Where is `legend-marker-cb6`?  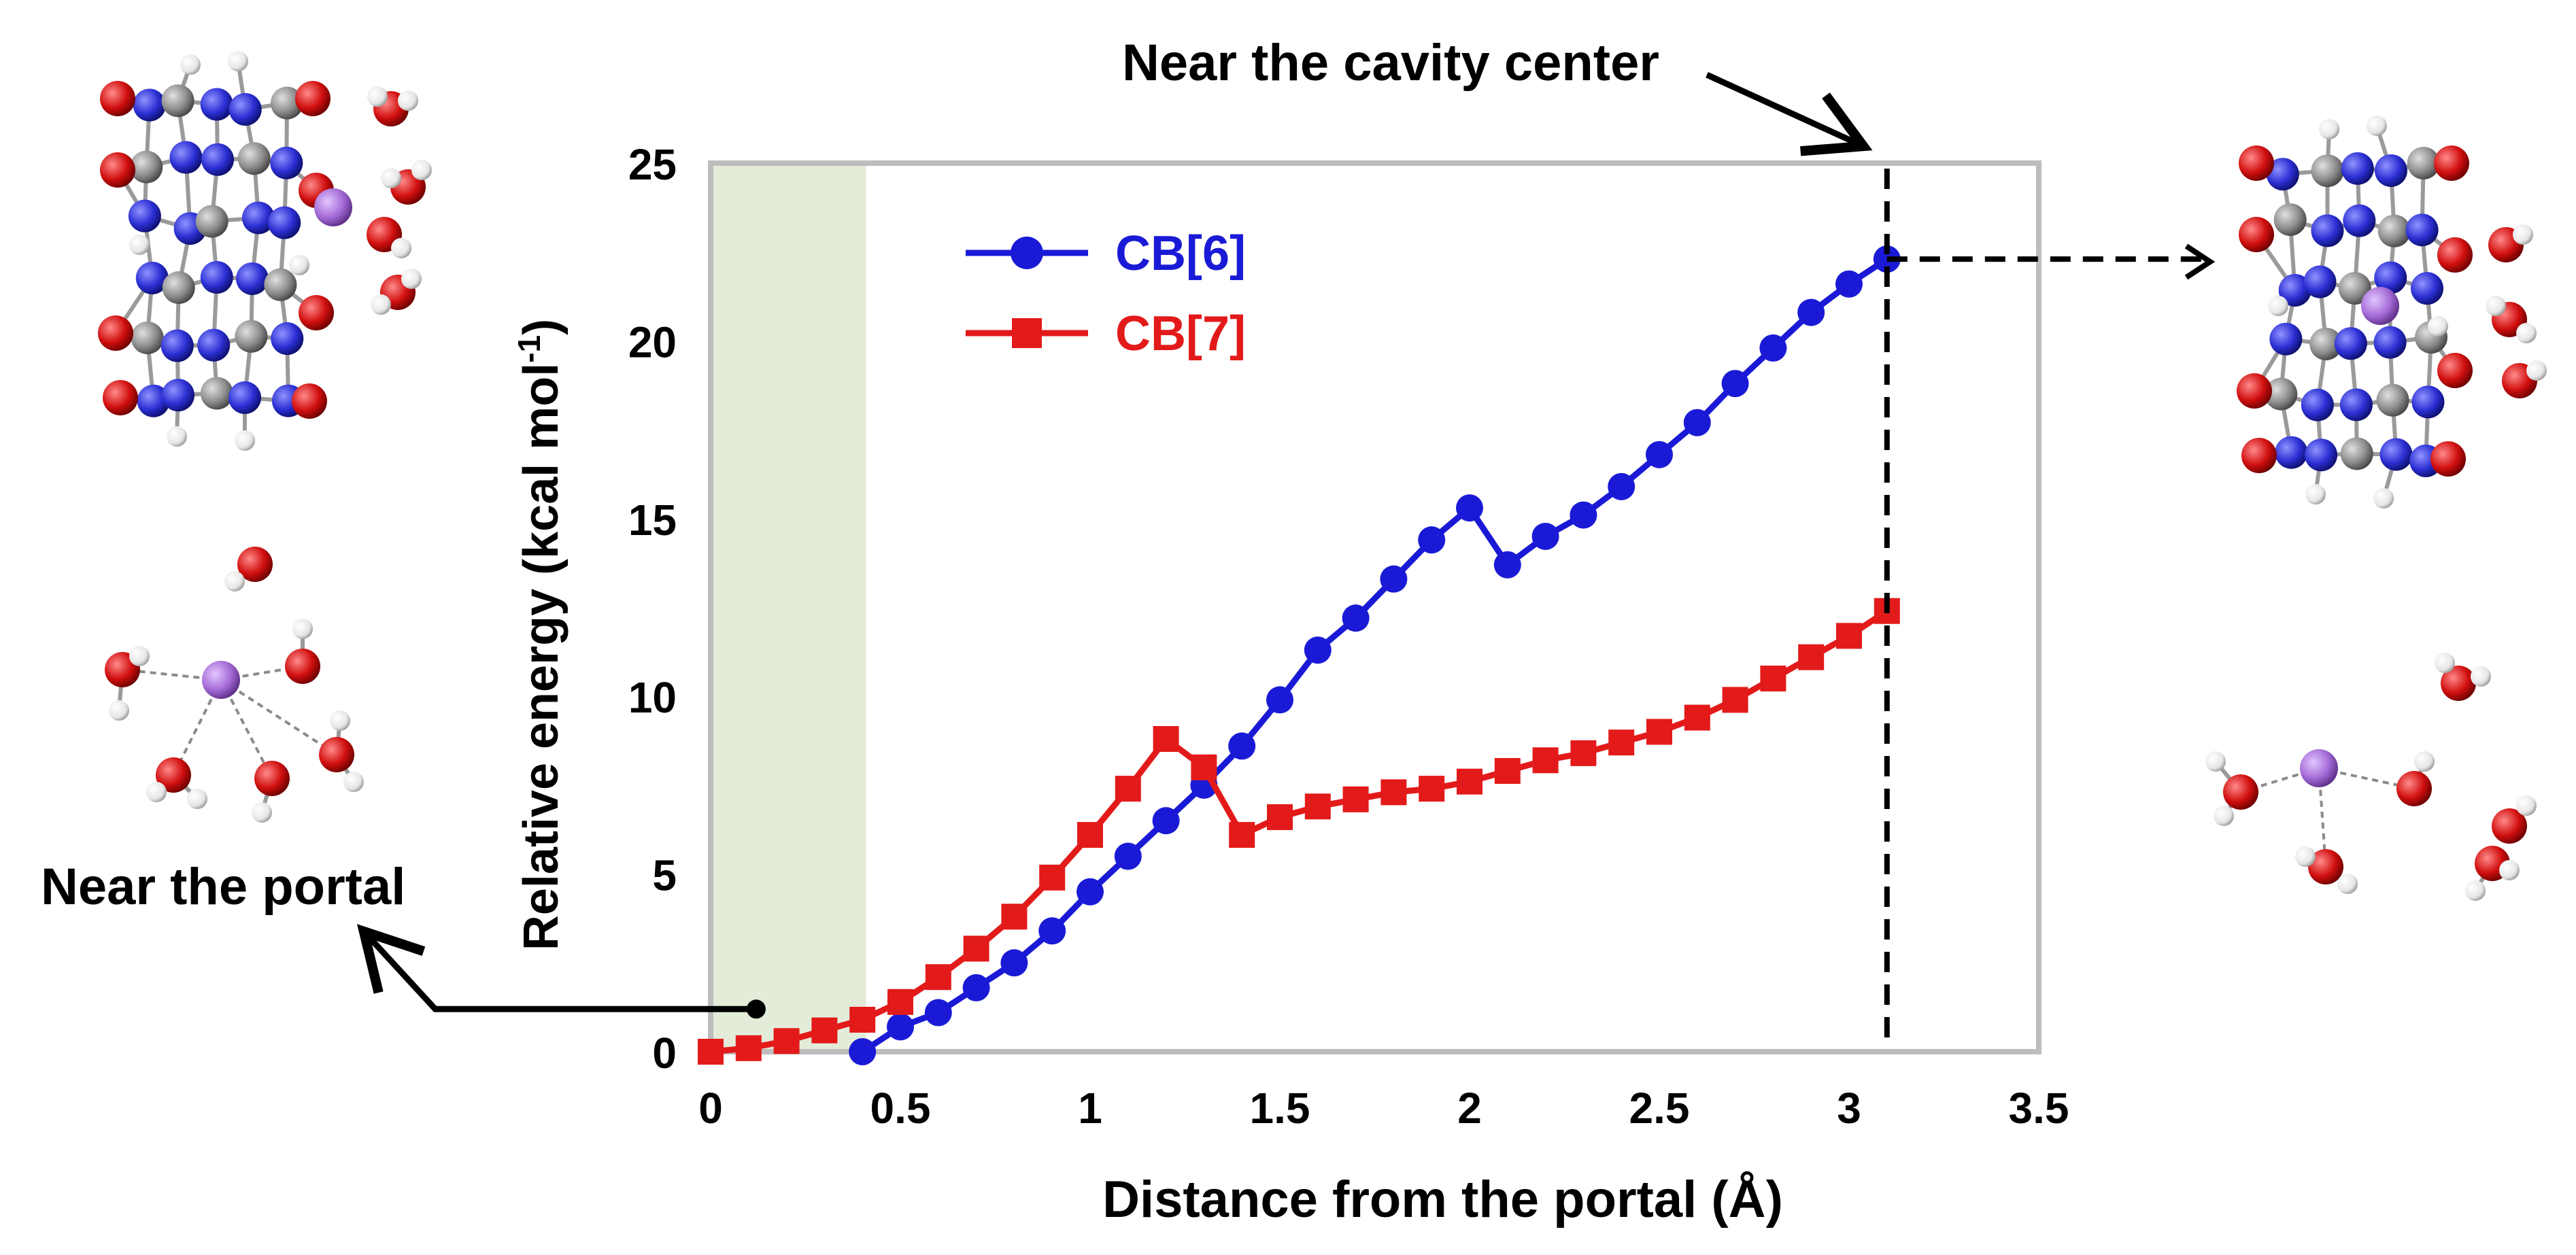 legend-marker-cb6 is located at coordinates (1027, 253).